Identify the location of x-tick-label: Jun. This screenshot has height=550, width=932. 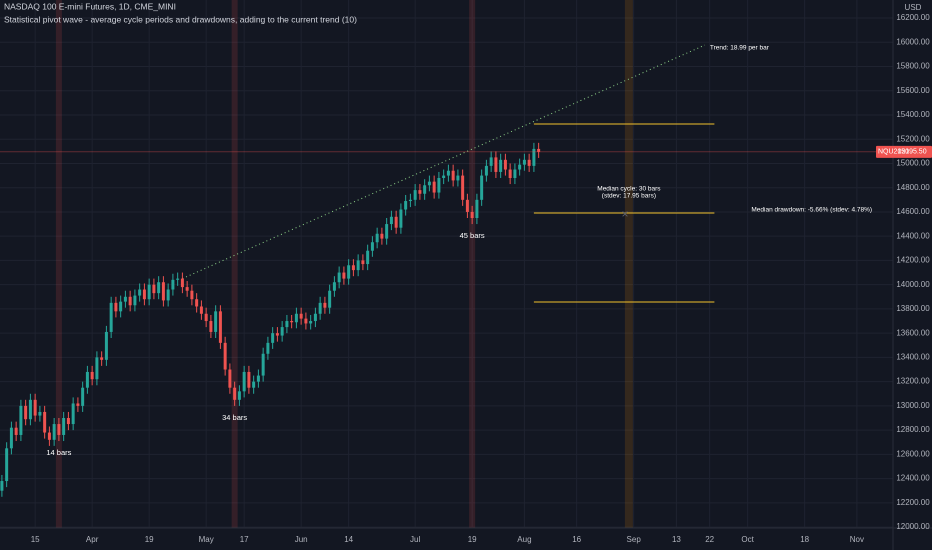
(301, 539).